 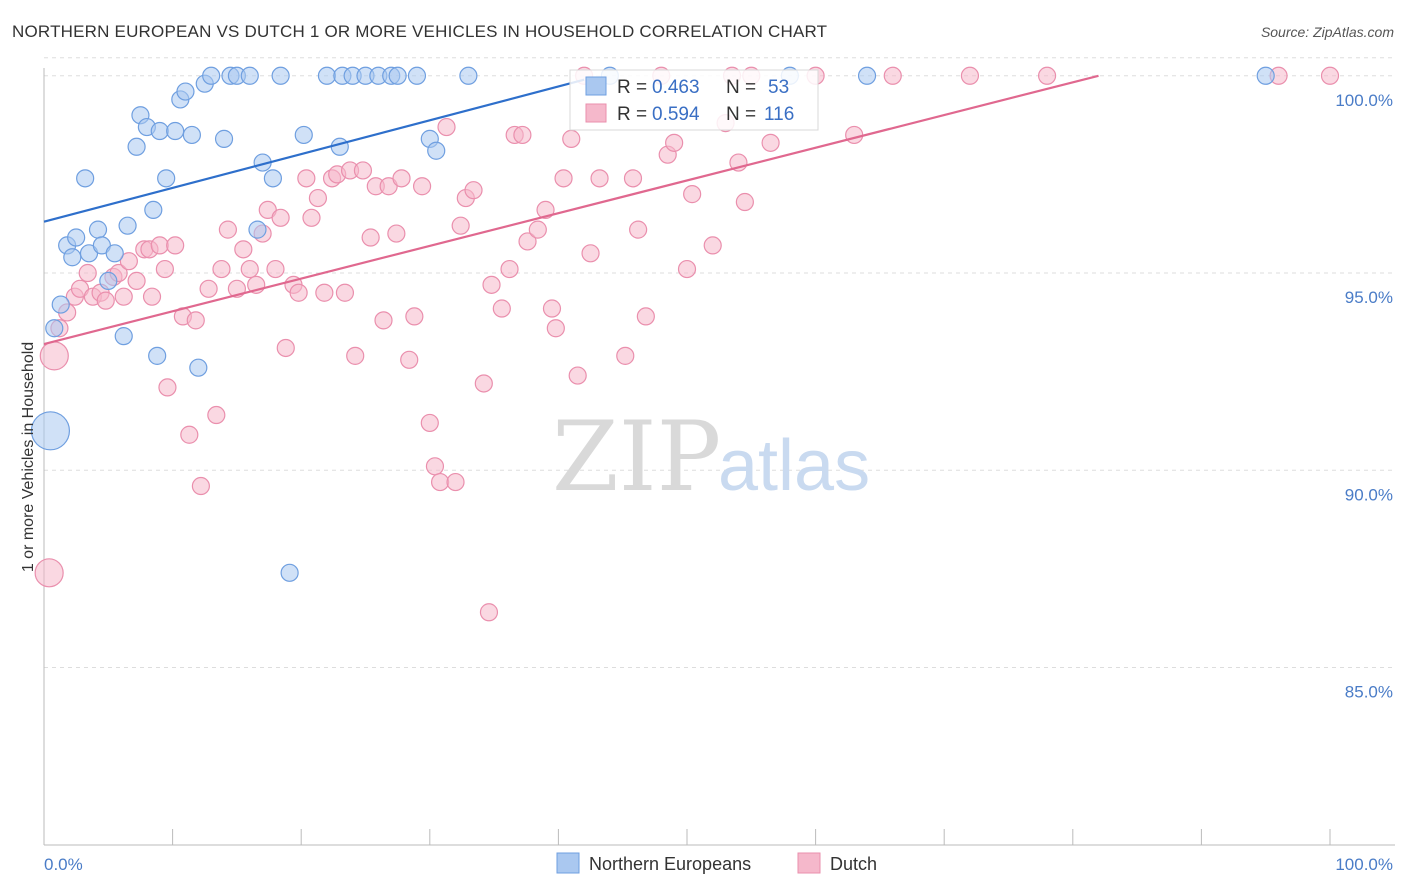 What do you see at coordinates (778, 87) in the screenshot?
I see `stats-n-value-blue: 53` at bounding box center [778, 87].